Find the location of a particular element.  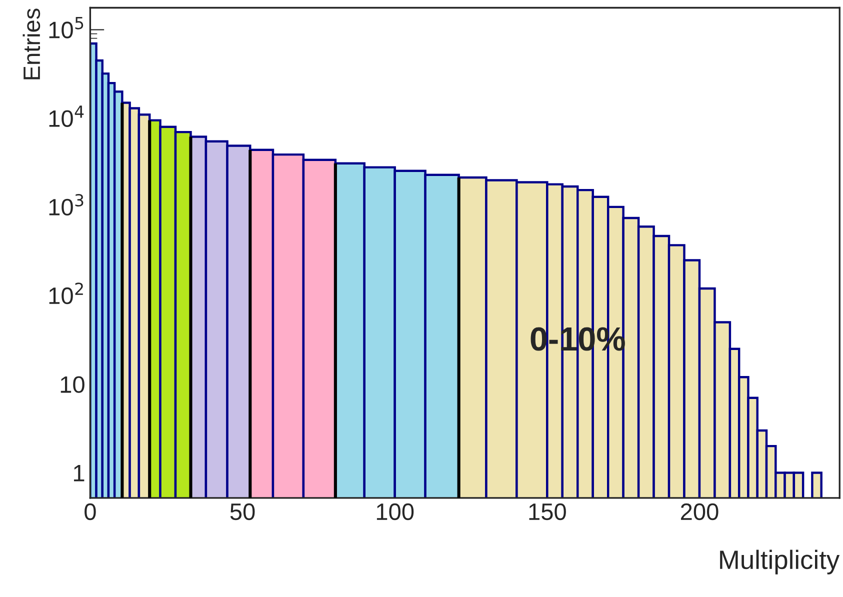

x-tick-label: 0 is located at coordinates (90, 511).